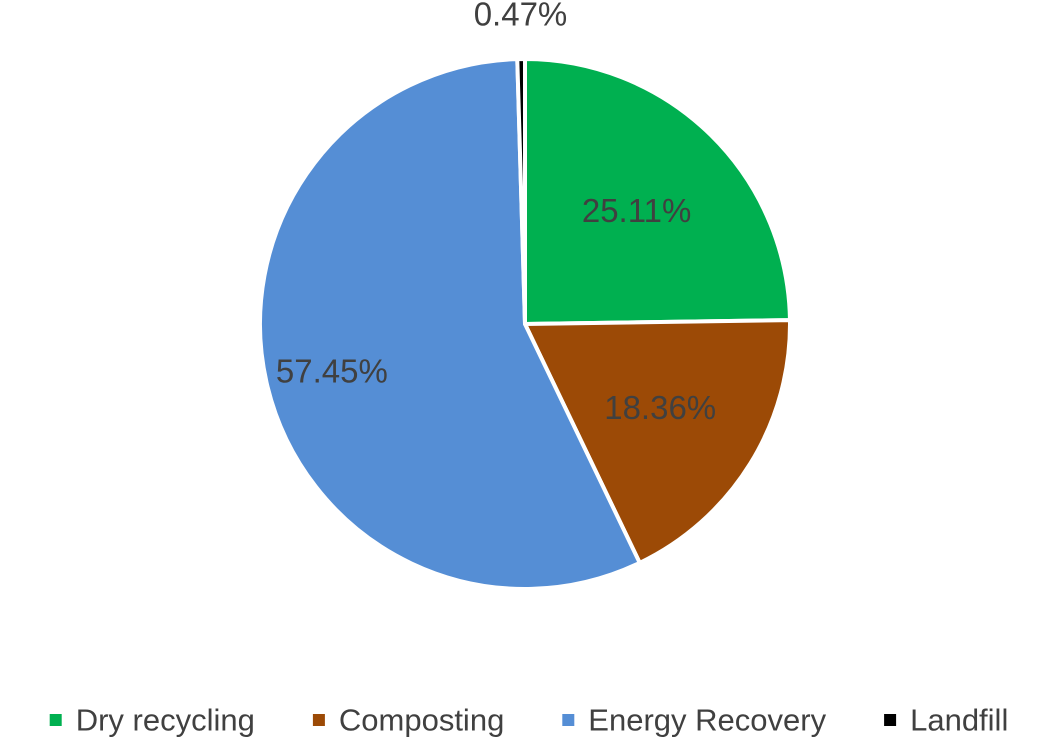  What do you see at coordinates (421, 720) in the screenshot?
I see `legend-label-composting: Composting` at bounding box center [421, 720].